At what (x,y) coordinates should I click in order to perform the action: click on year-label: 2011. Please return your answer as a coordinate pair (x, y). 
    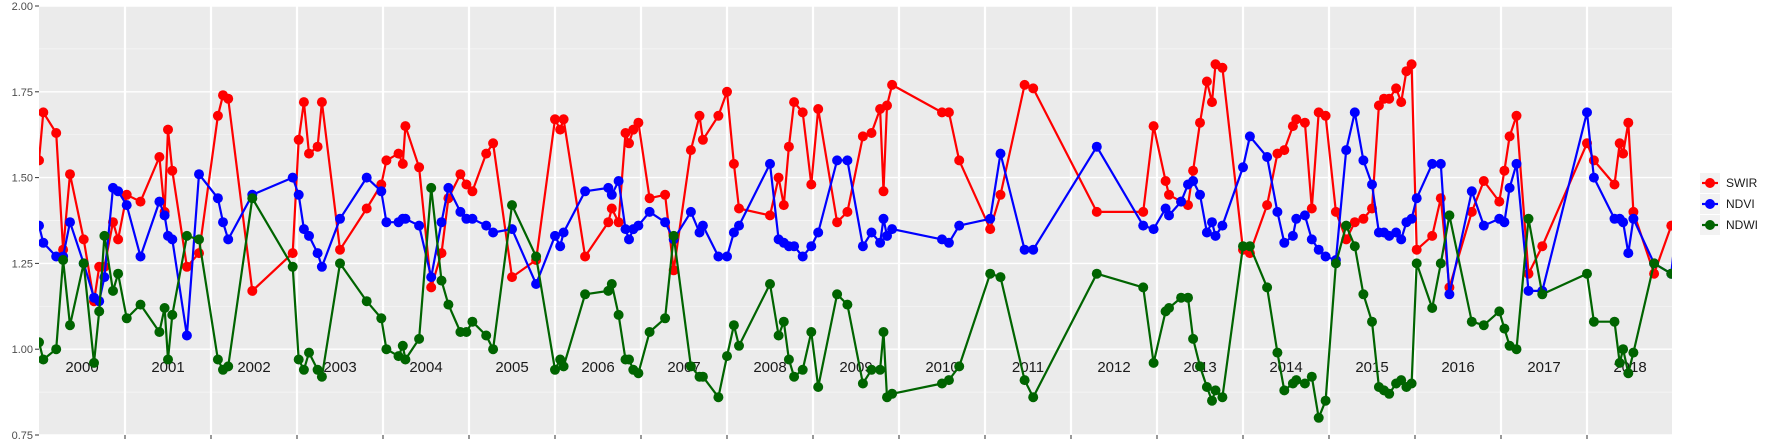
    Looking at the image, I should click on (1028, 367).